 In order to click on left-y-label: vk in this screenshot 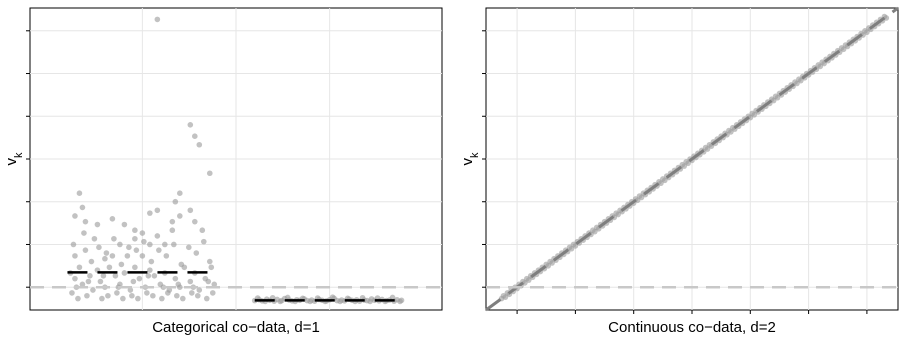, I will do `click(14, 159)`.